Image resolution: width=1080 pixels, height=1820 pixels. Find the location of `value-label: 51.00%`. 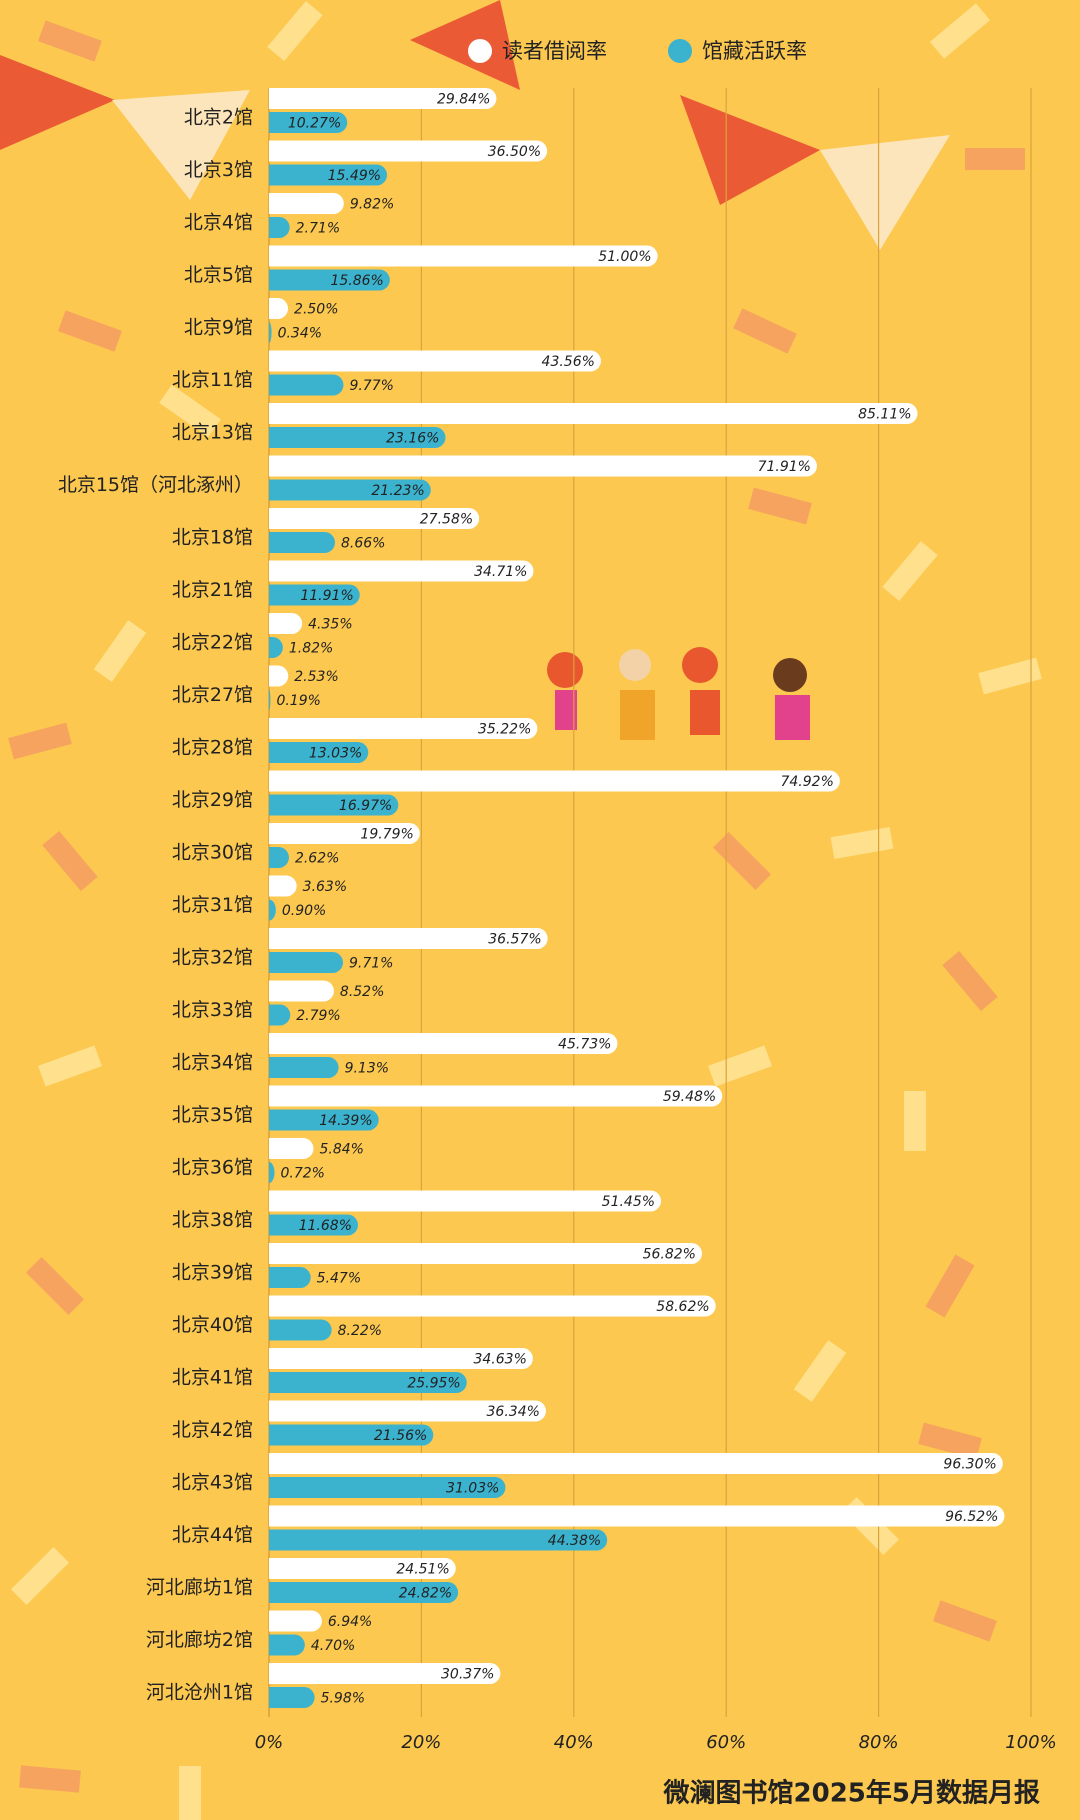

value-label: 51.00% is located at coordinates (624, 257).